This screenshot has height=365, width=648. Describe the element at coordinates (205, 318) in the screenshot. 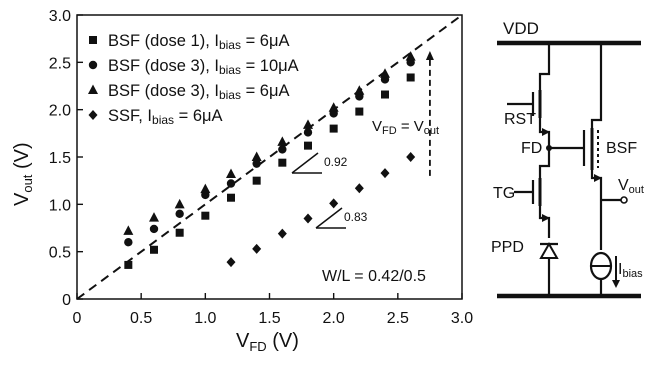

I see `x-tick-label: 1.0` at that location.